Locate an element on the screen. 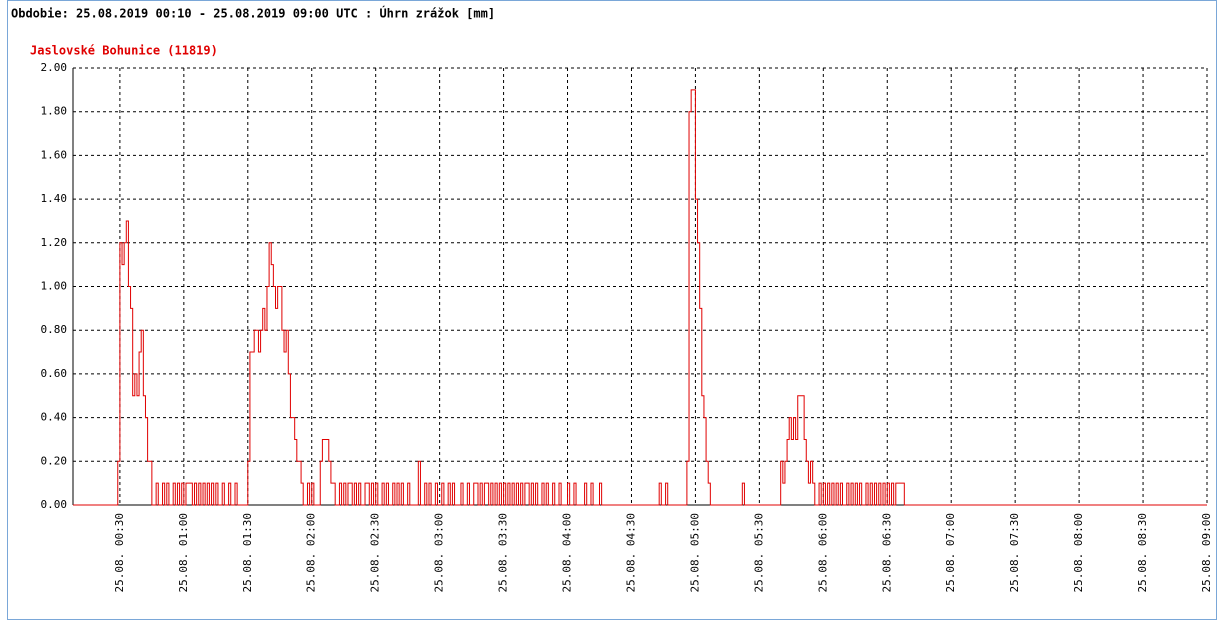 This screenshot has width=1218, height=621. y-tick-label: 1.80 is located at coordinates (54, 111).